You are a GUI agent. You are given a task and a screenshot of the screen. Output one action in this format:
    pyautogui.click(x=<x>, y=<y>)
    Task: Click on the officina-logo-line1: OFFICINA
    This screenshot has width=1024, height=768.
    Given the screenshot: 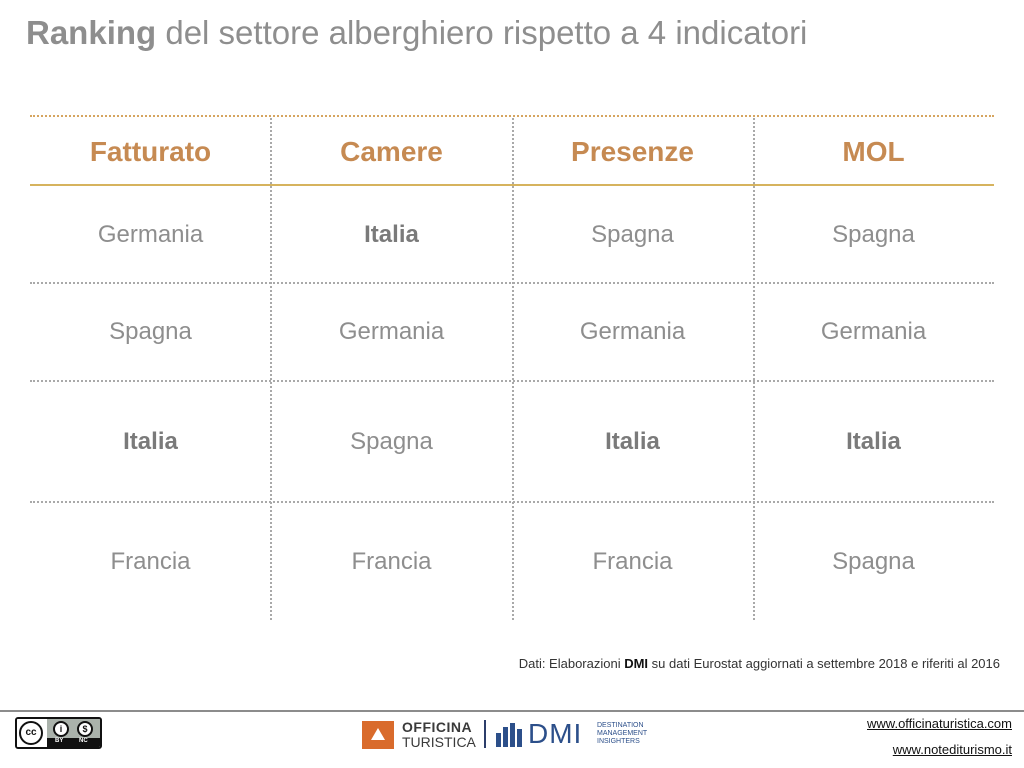 What is the action you would take?
    pyautogui.click(x=437, y=727)
    